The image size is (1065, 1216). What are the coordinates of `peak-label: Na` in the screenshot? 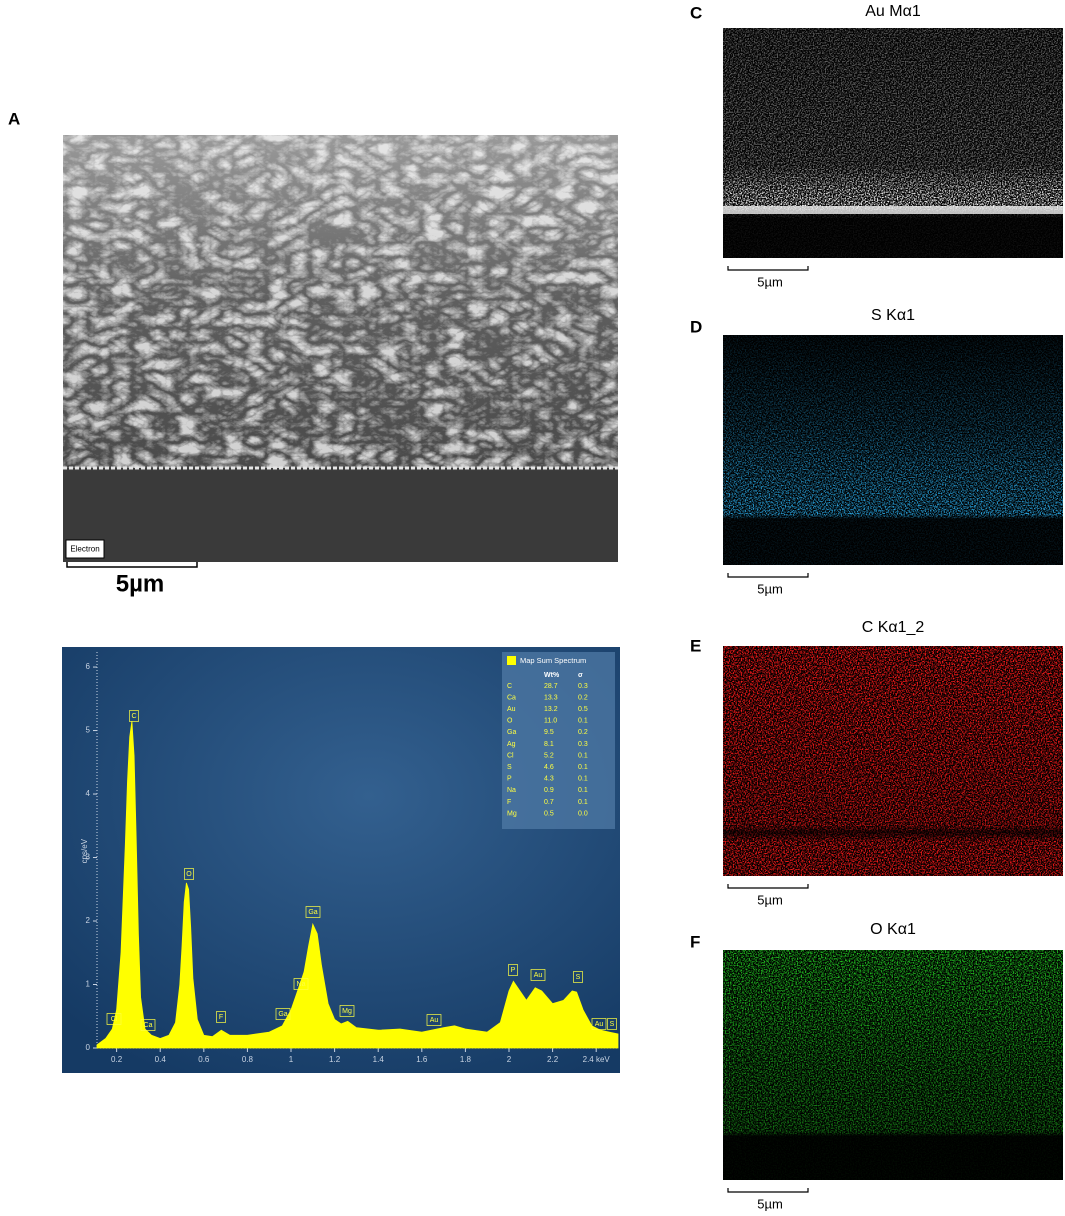 It's located at (301, 984).